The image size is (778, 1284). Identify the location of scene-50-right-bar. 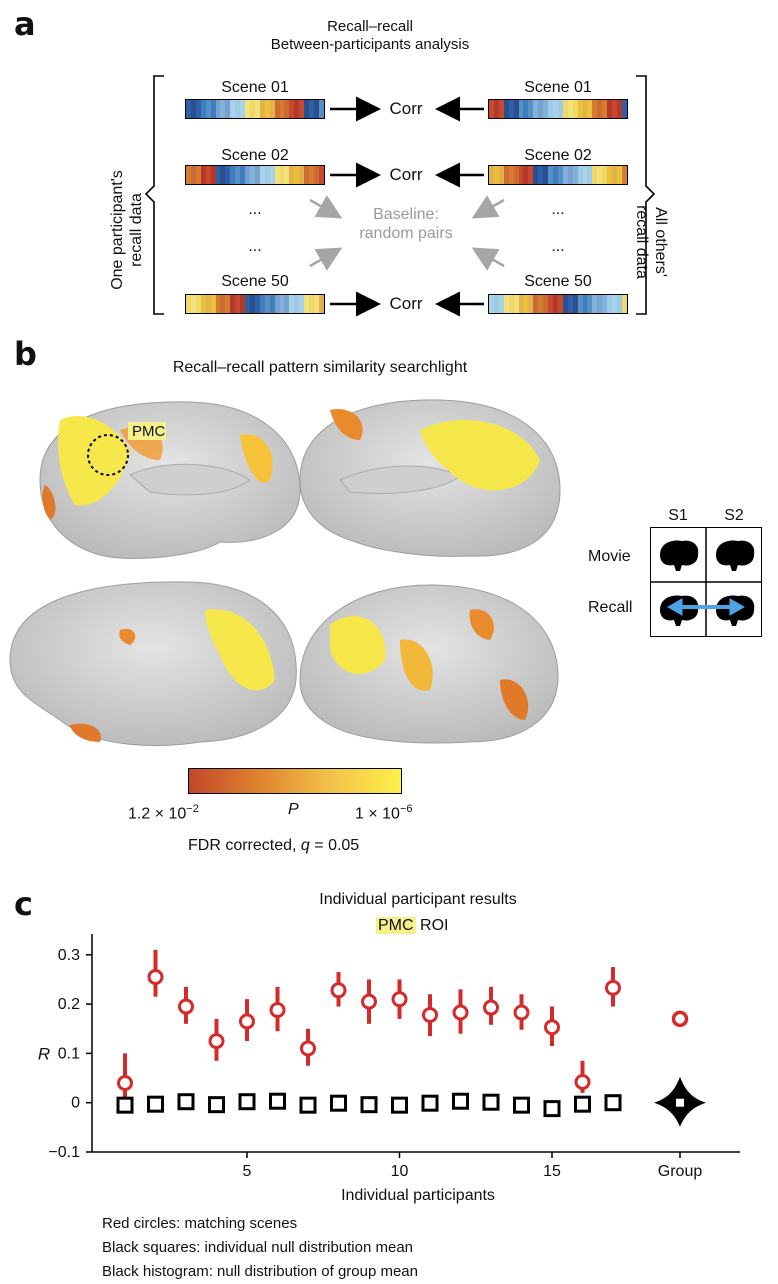
(558, 304).